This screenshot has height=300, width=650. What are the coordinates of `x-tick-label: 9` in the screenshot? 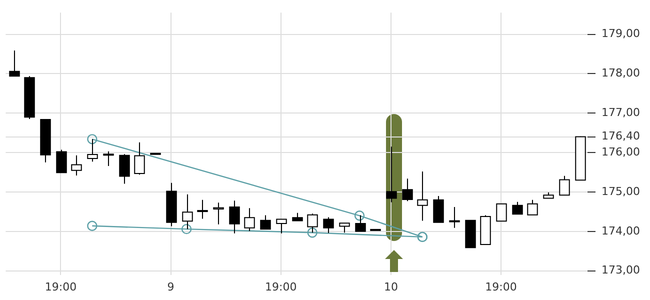 It's located at (170, 287).